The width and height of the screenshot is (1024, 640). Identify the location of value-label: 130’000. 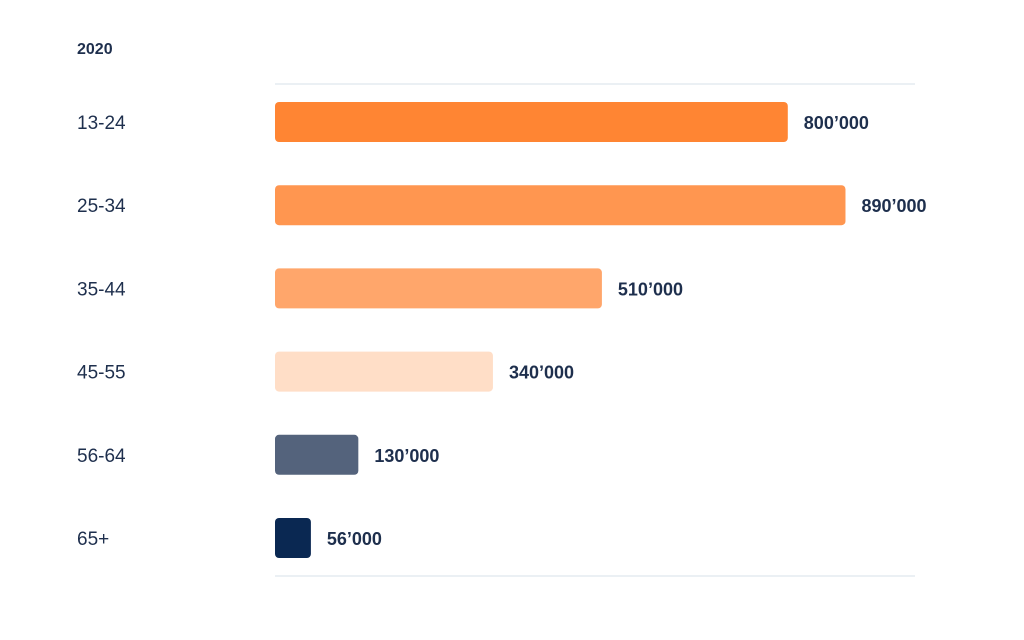
(406, 456).